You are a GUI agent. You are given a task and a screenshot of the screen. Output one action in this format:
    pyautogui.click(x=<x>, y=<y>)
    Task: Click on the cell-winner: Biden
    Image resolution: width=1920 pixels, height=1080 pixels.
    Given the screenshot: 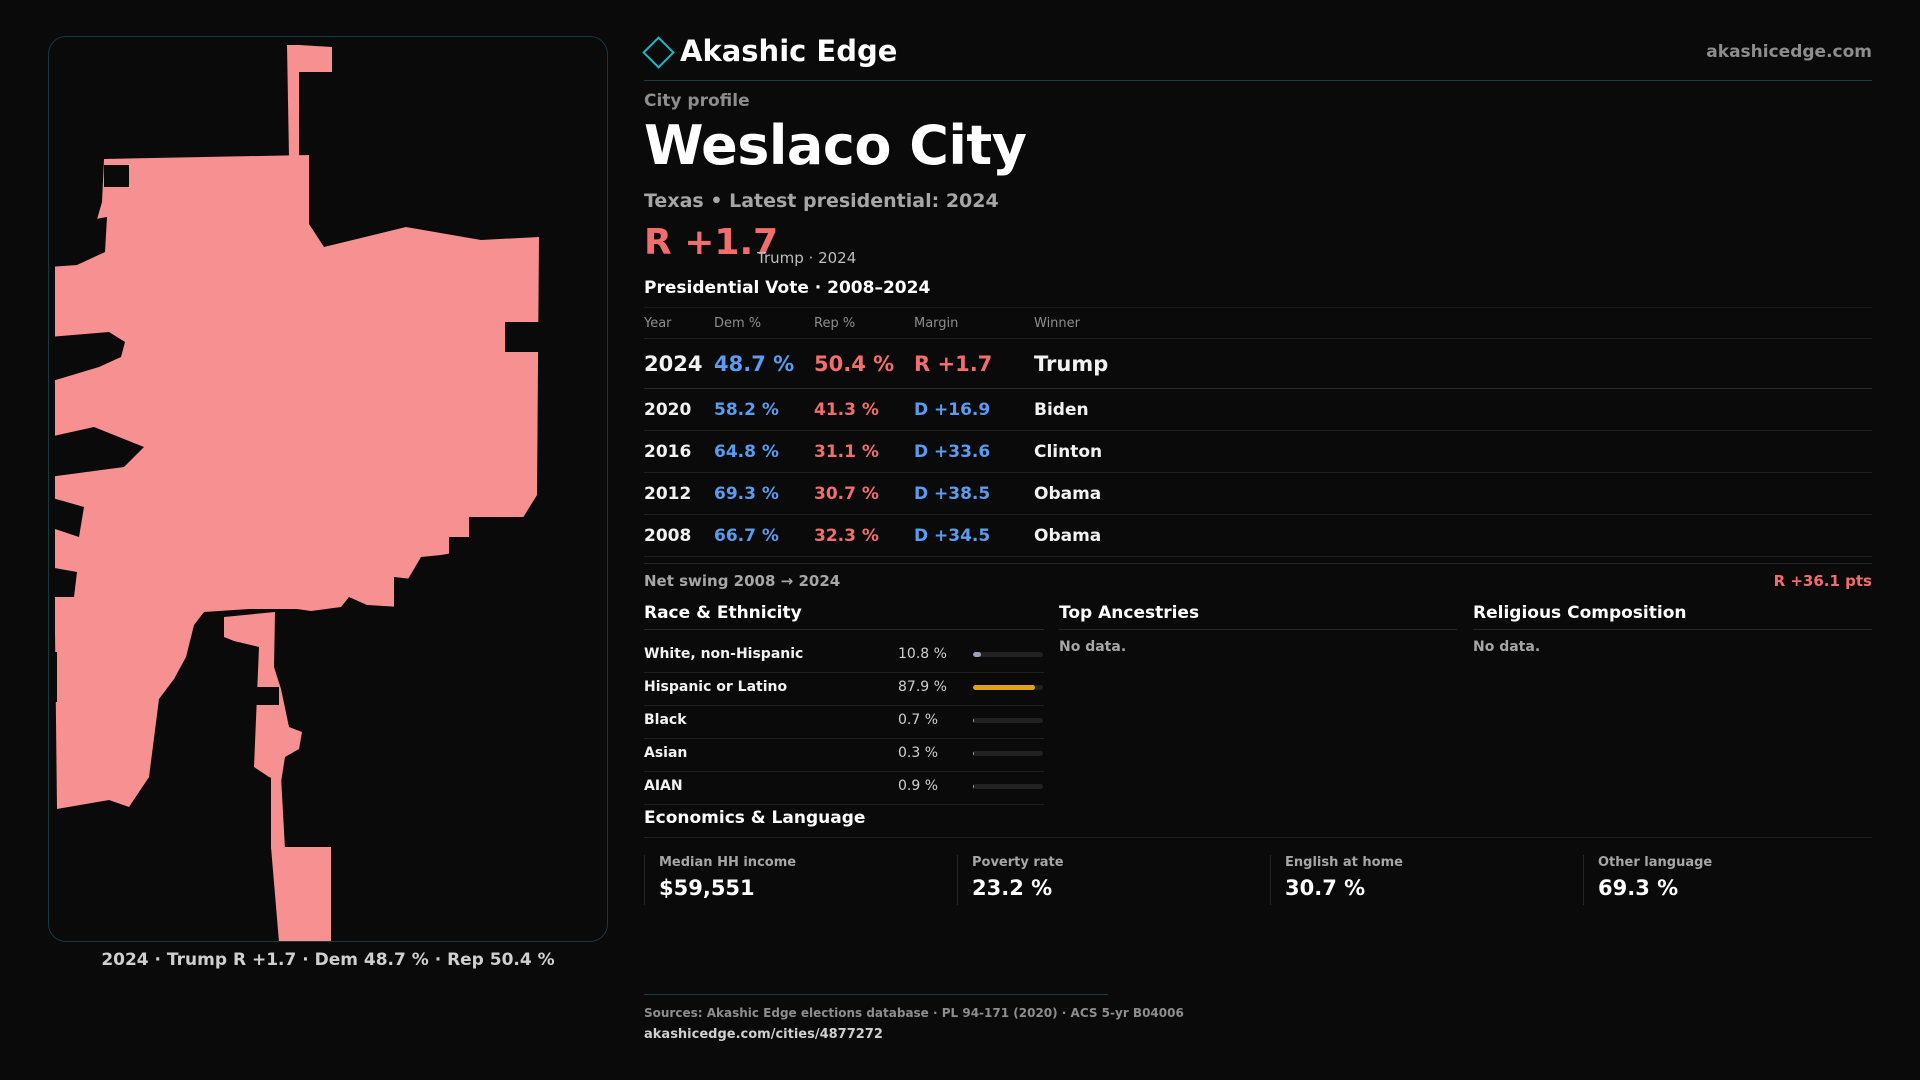 What is the action you would take?
    pyautogui.click(x=1453, y=409)
    